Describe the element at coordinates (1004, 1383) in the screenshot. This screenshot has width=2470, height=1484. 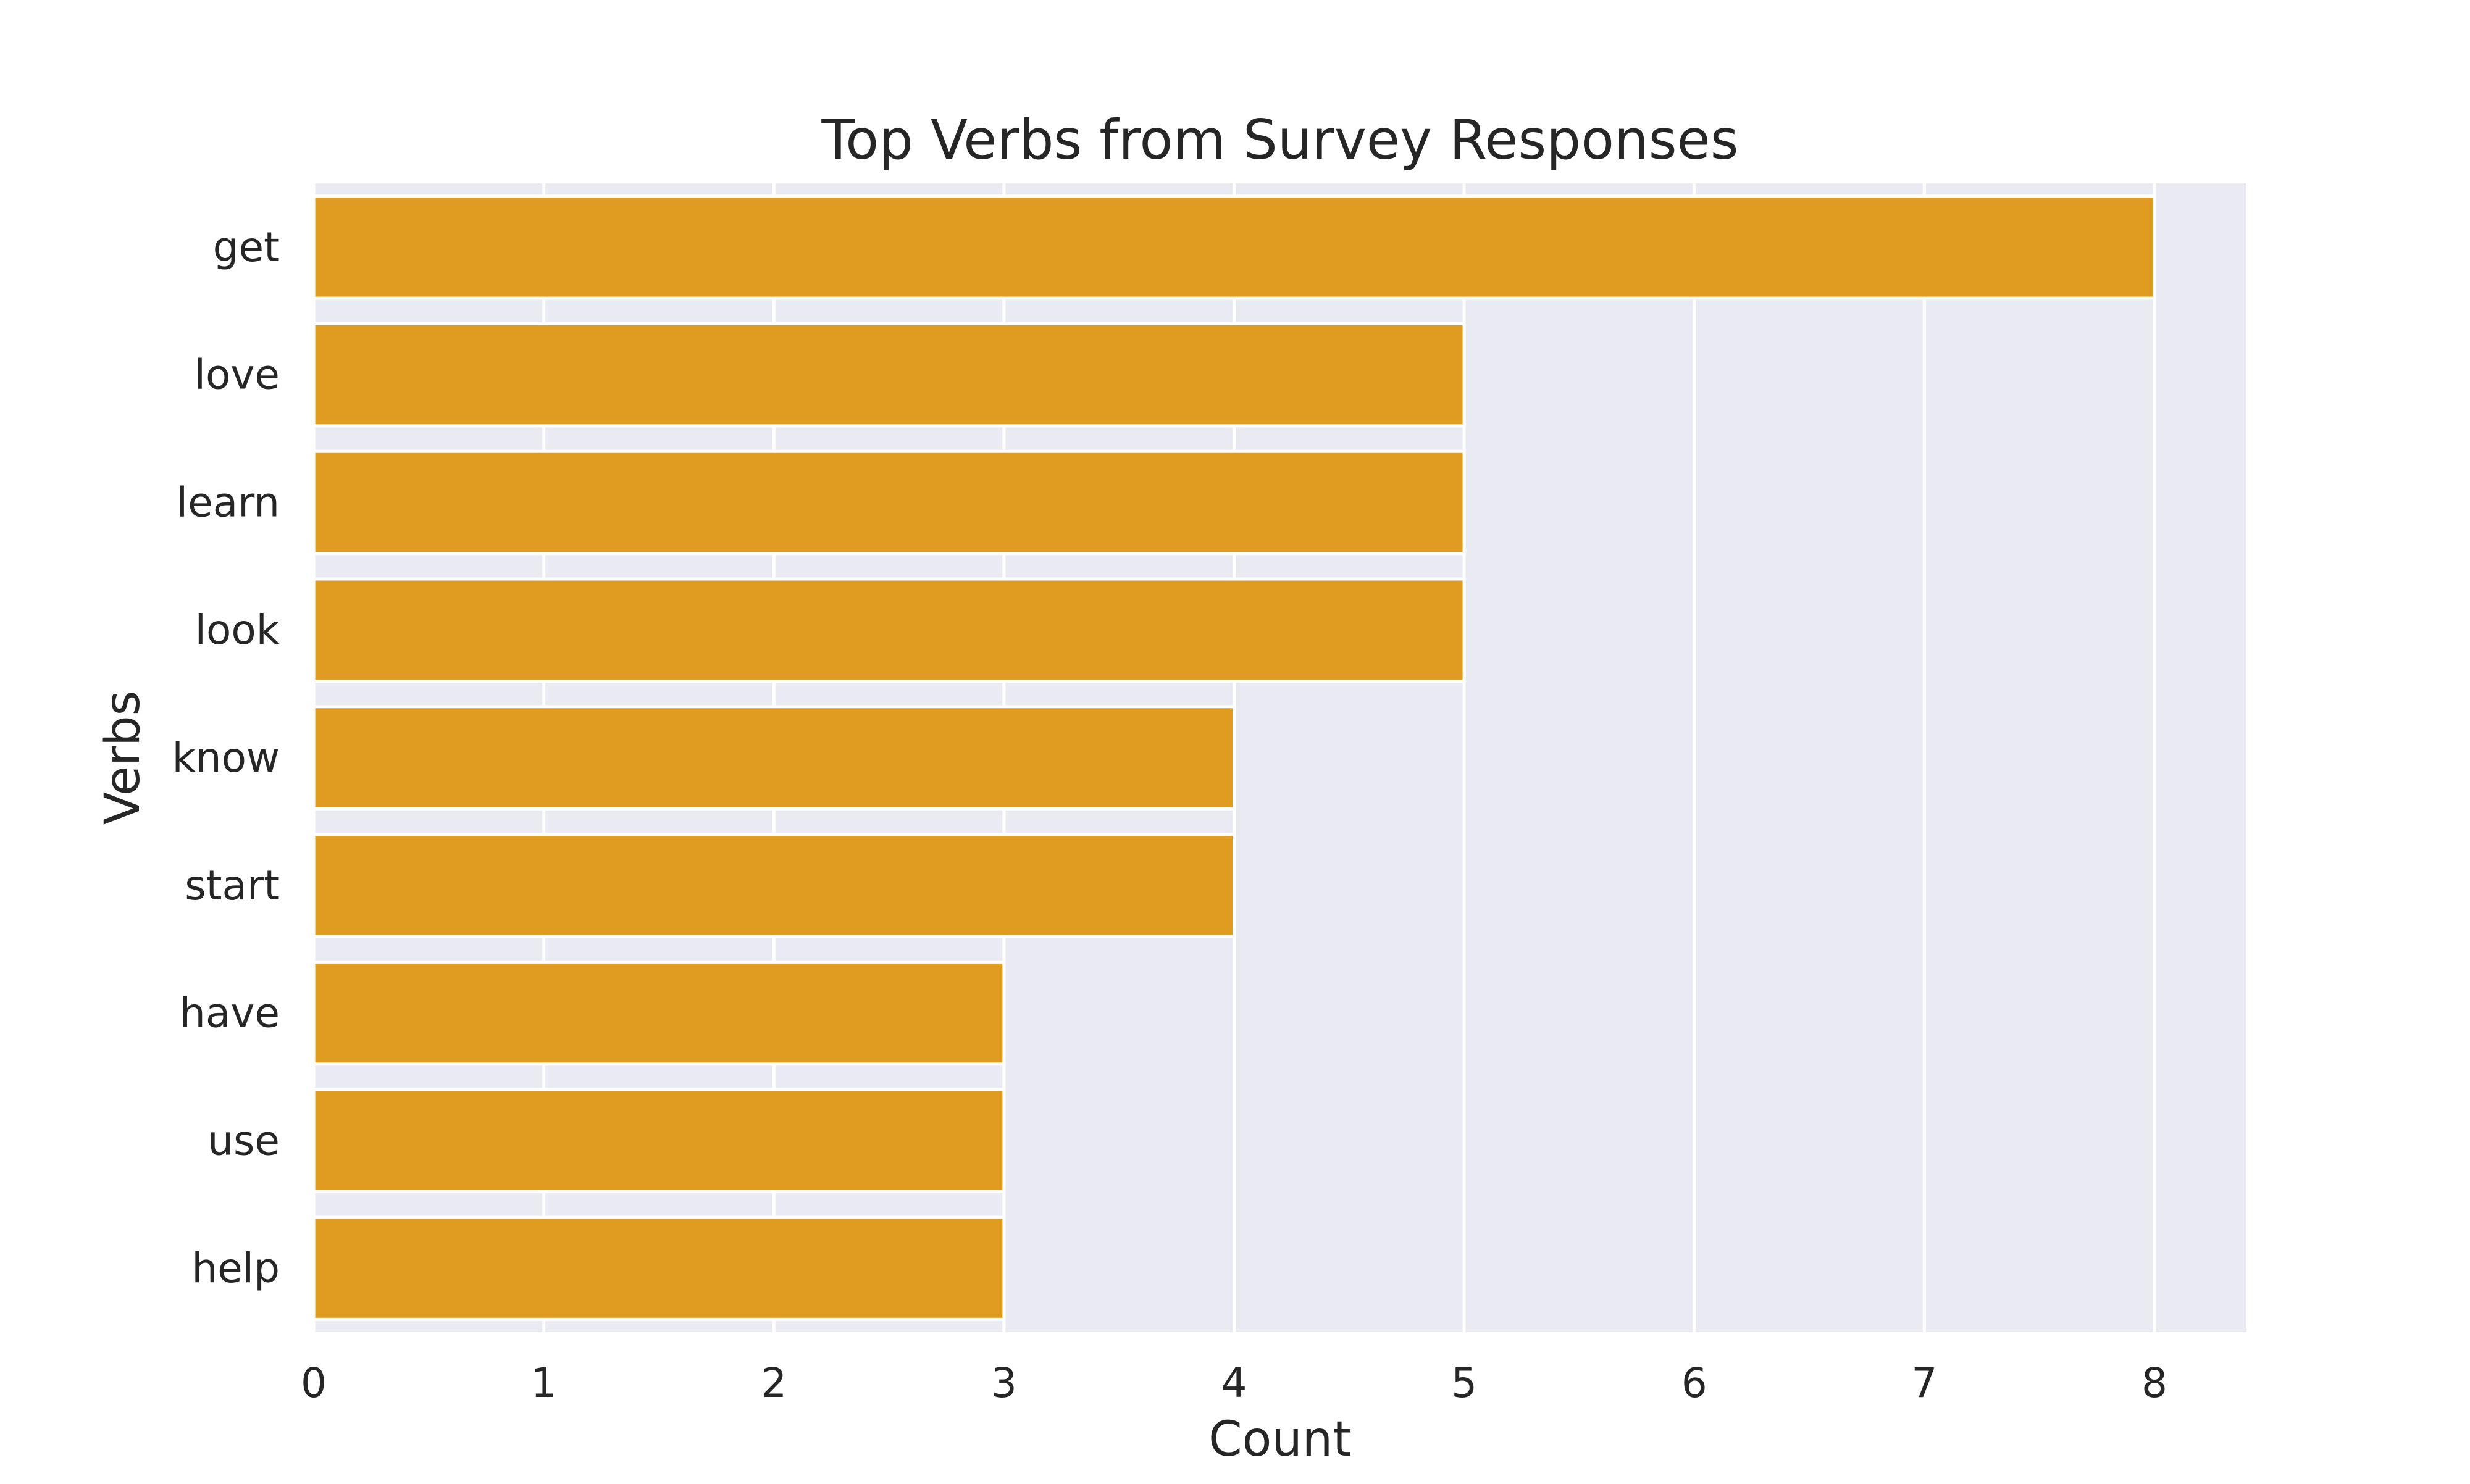
I see `x-tick-label: 3` at that location.